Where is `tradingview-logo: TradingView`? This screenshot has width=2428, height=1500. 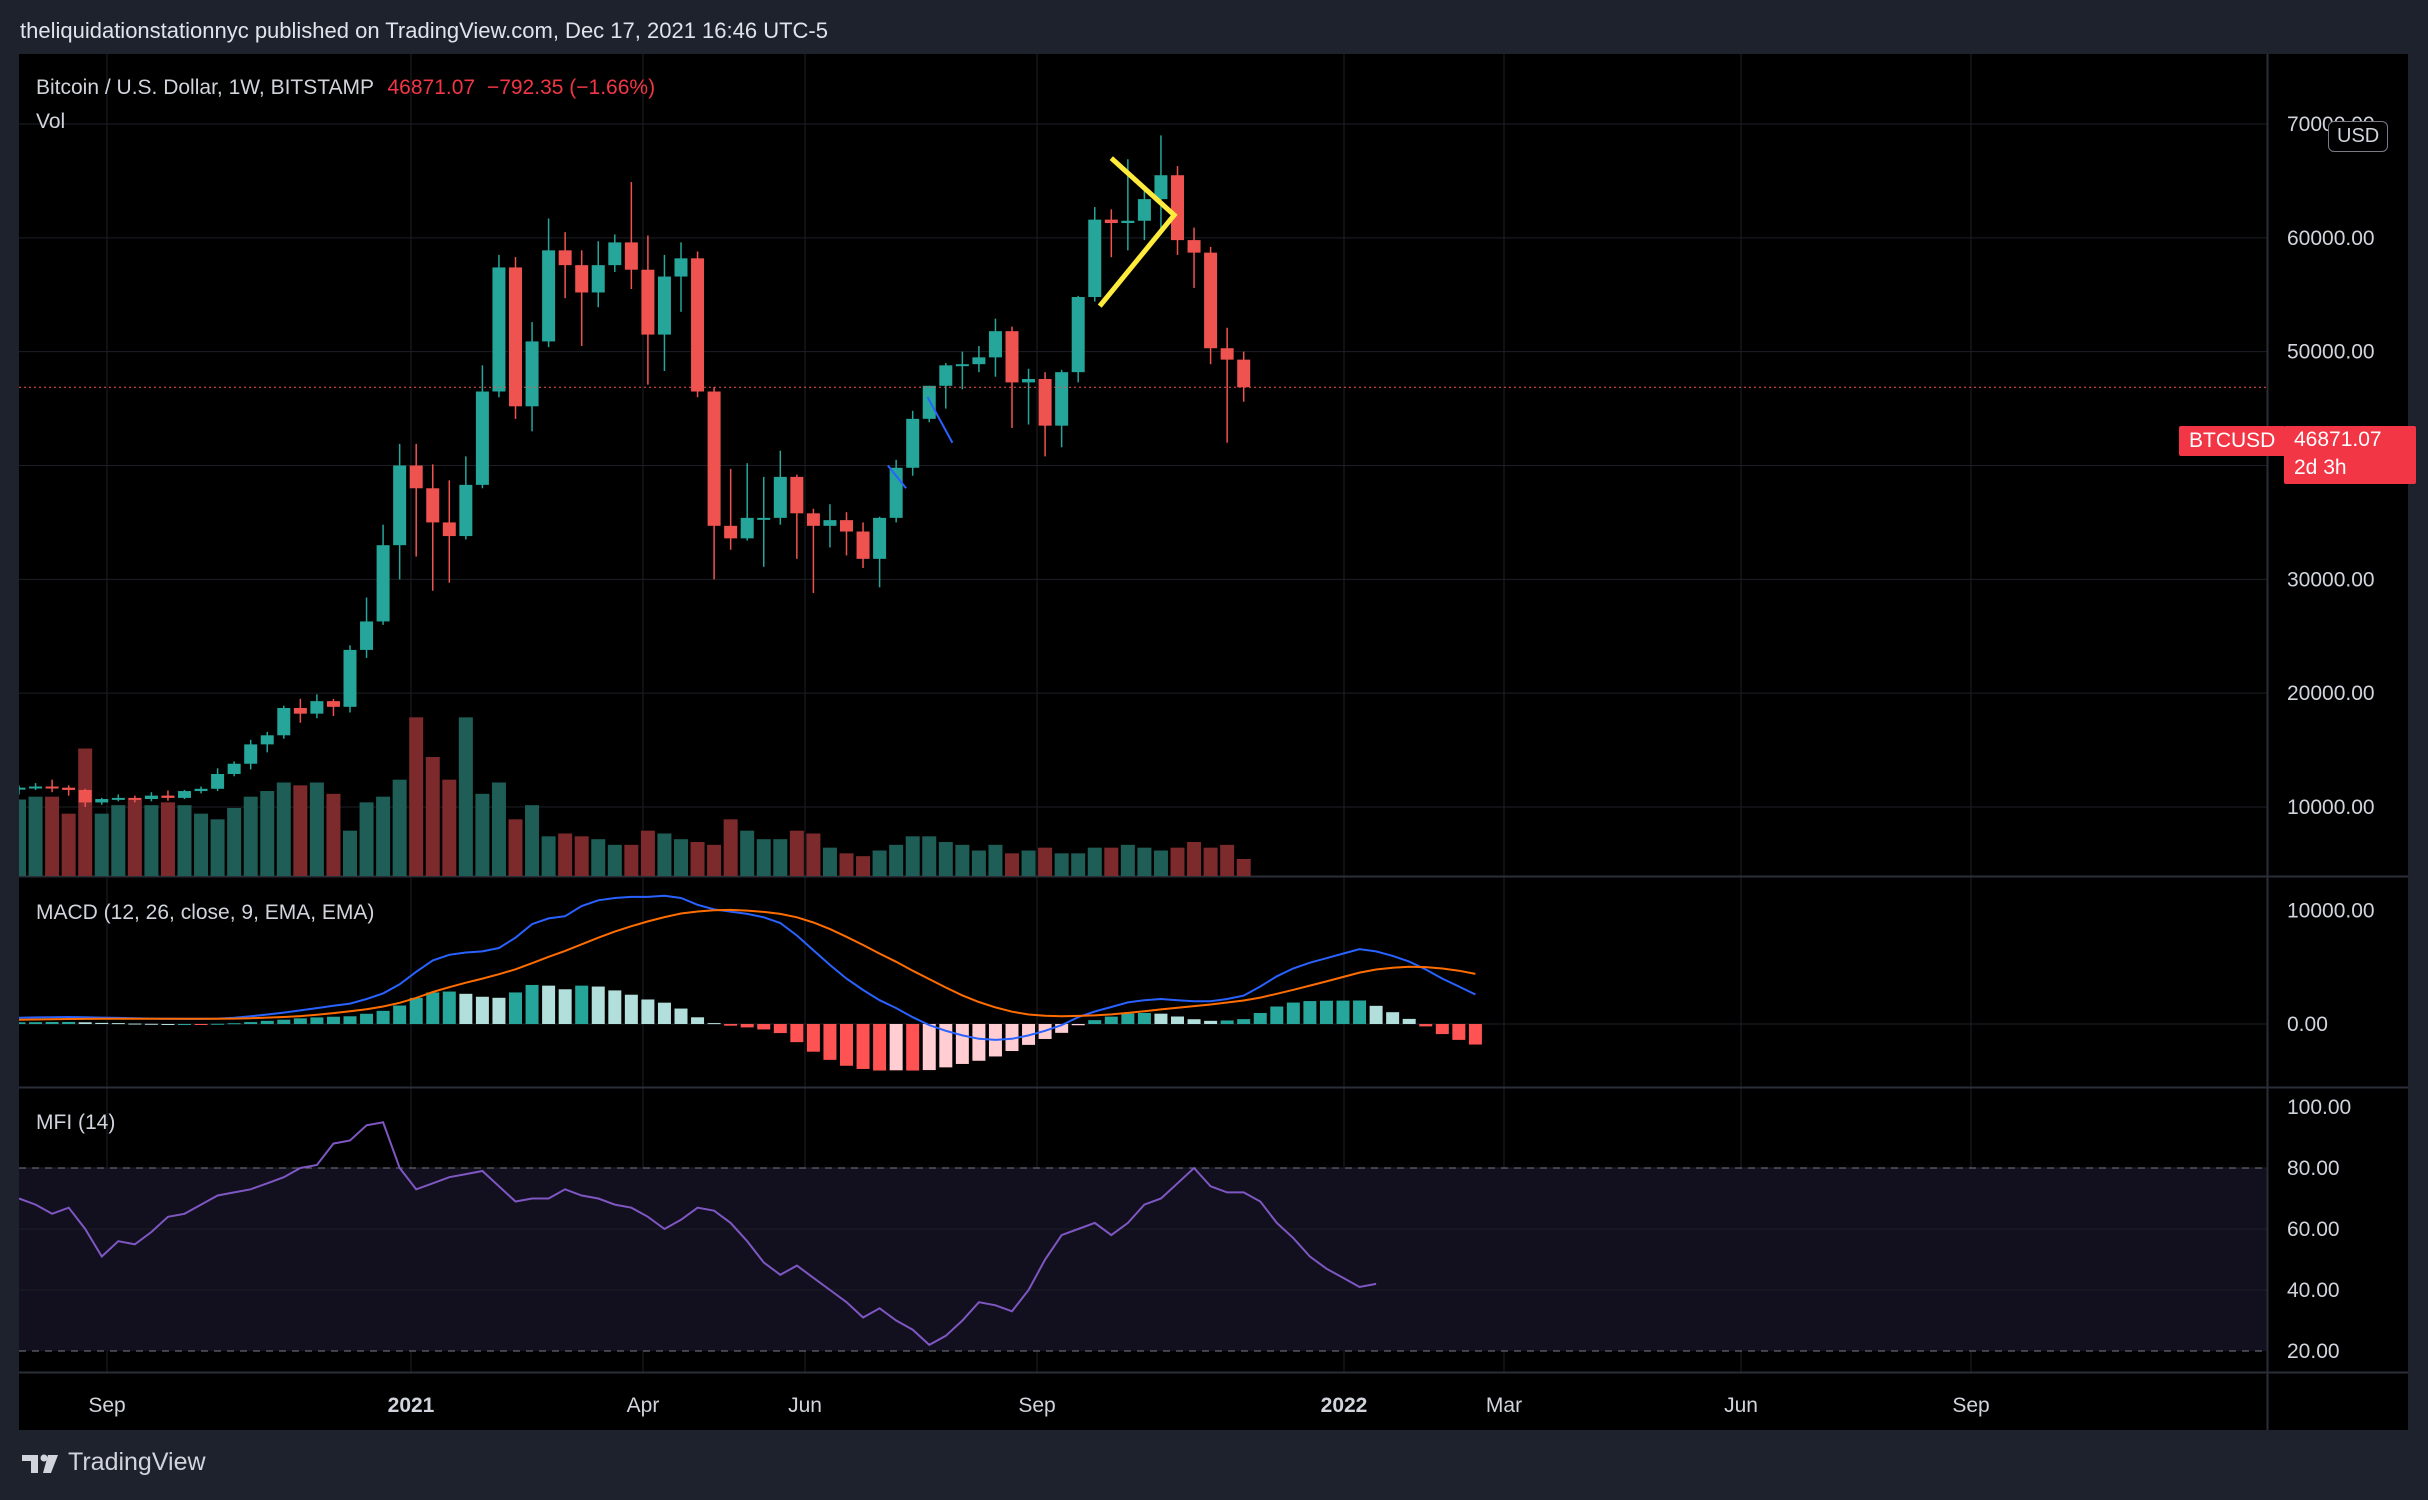
tradingview-logo: TradingView is located at coordinates (113, 1462).